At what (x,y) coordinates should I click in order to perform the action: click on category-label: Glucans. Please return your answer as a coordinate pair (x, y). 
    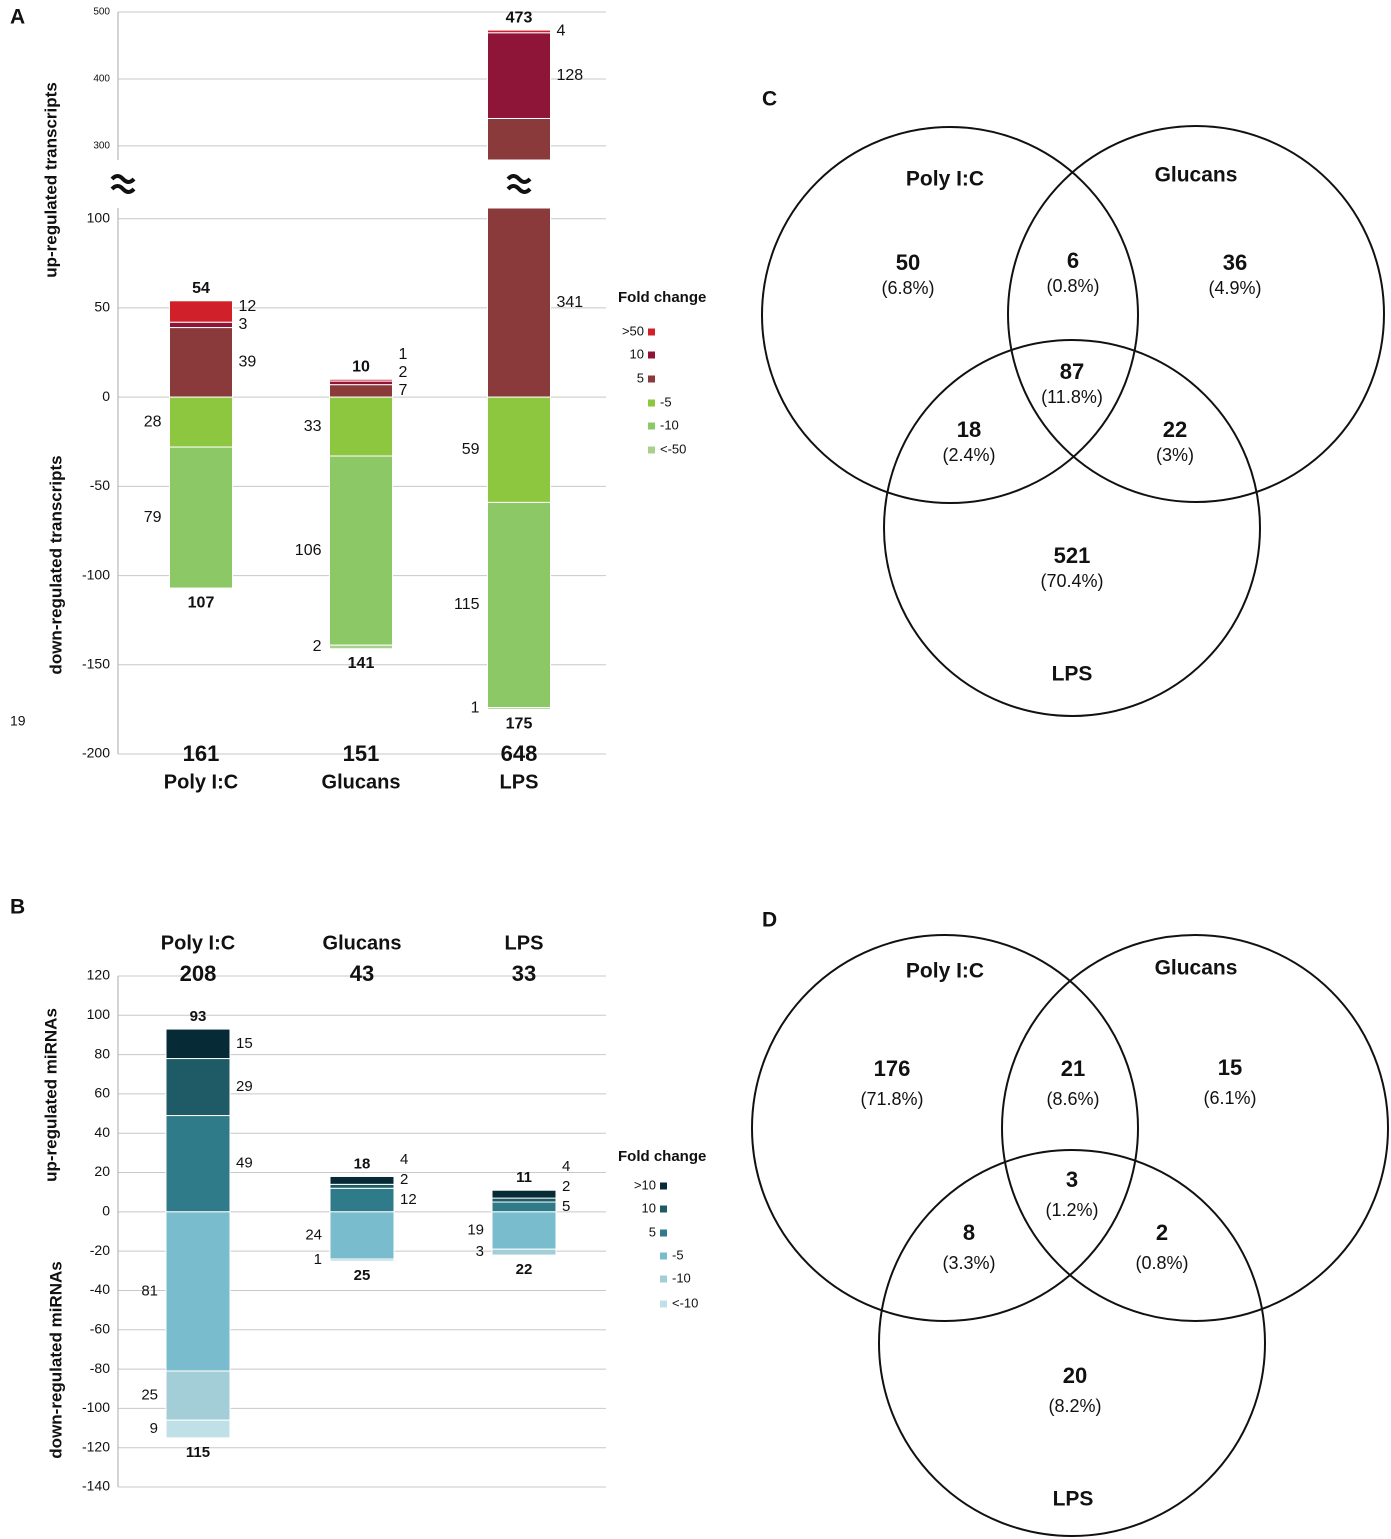
    Looking at the image, I should click on (362, 943).